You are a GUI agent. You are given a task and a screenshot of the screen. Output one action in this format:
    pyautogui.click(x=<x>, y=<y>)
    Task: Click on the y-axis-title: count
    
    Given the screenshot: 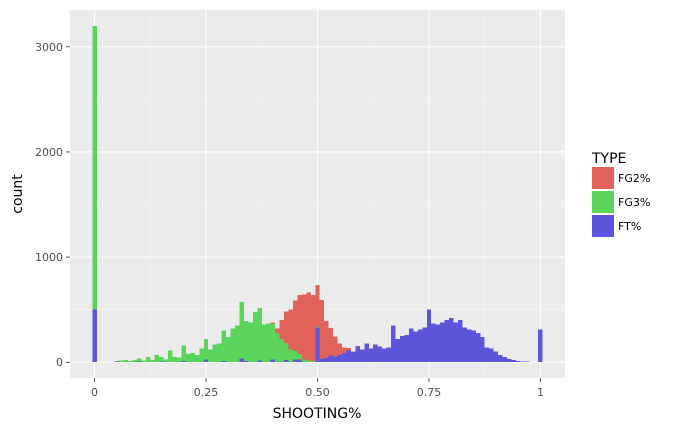 What is the action you would take?
    pyautogui.click(x=18, y=194)
    